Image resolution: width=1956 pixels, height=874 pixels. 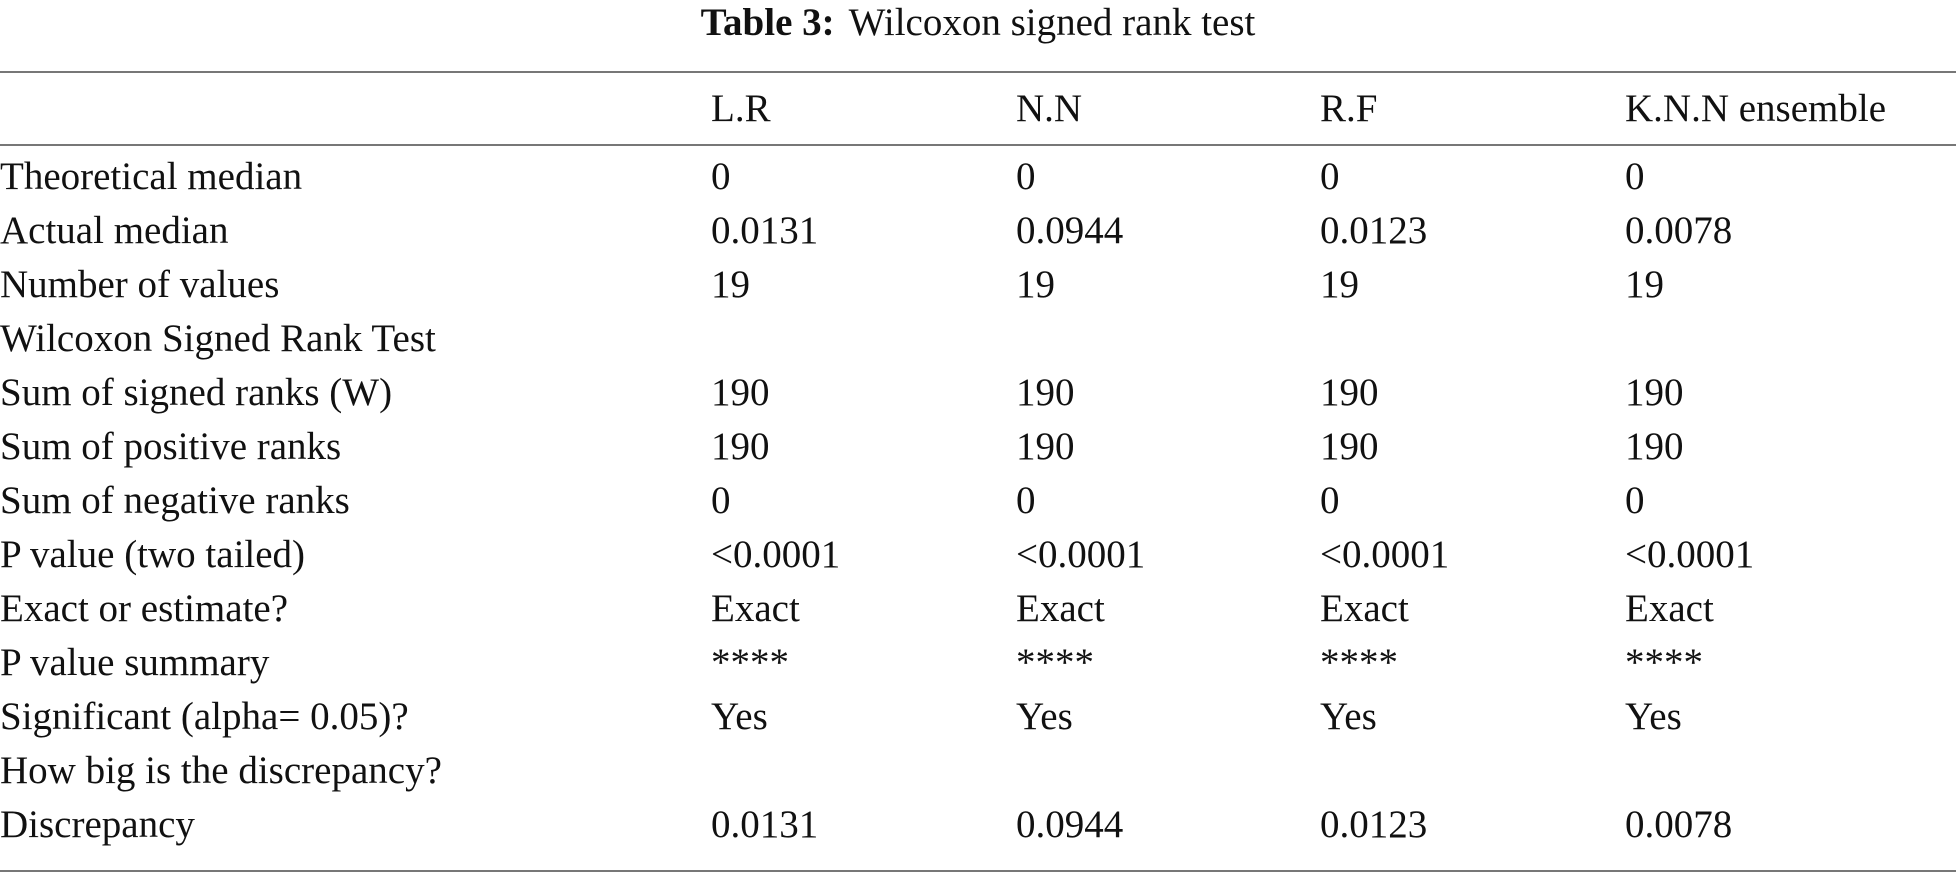 What do you see at coordinates (978, 717) in the screenshot?
I see `table-row: Significant (alpha= 0.05)? Yes Yes Yes Yes` at bounding box center [978, 717].